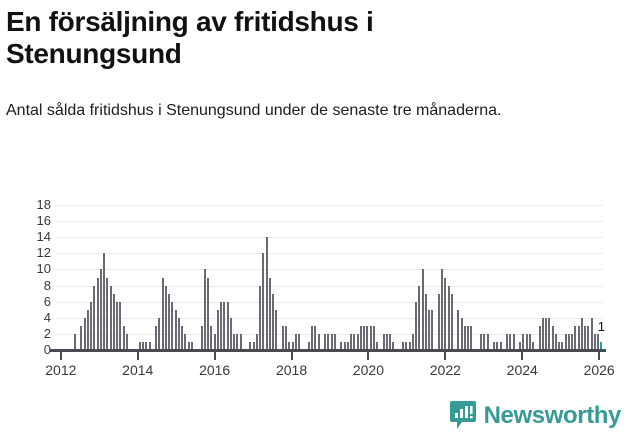 The height and width of the screenshot is (439, 631). I want to click on y-axis-tick-label: 4, so click(47, 317).